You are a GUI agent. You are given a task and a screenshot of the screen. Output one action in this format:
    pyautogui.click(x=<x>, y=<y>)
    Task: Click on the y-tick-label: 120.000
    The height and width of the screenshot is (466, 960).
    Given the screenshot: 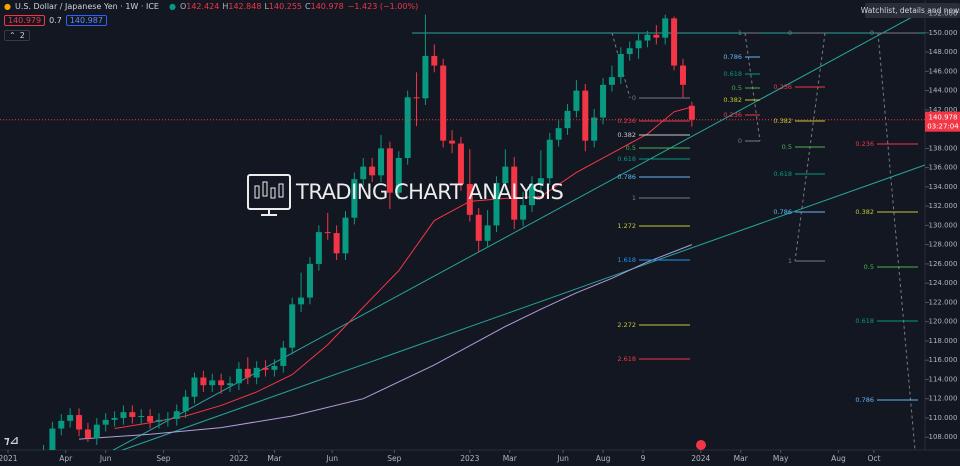 What is the action you would take?
    pyautogui.click(x=943, y=322)
    